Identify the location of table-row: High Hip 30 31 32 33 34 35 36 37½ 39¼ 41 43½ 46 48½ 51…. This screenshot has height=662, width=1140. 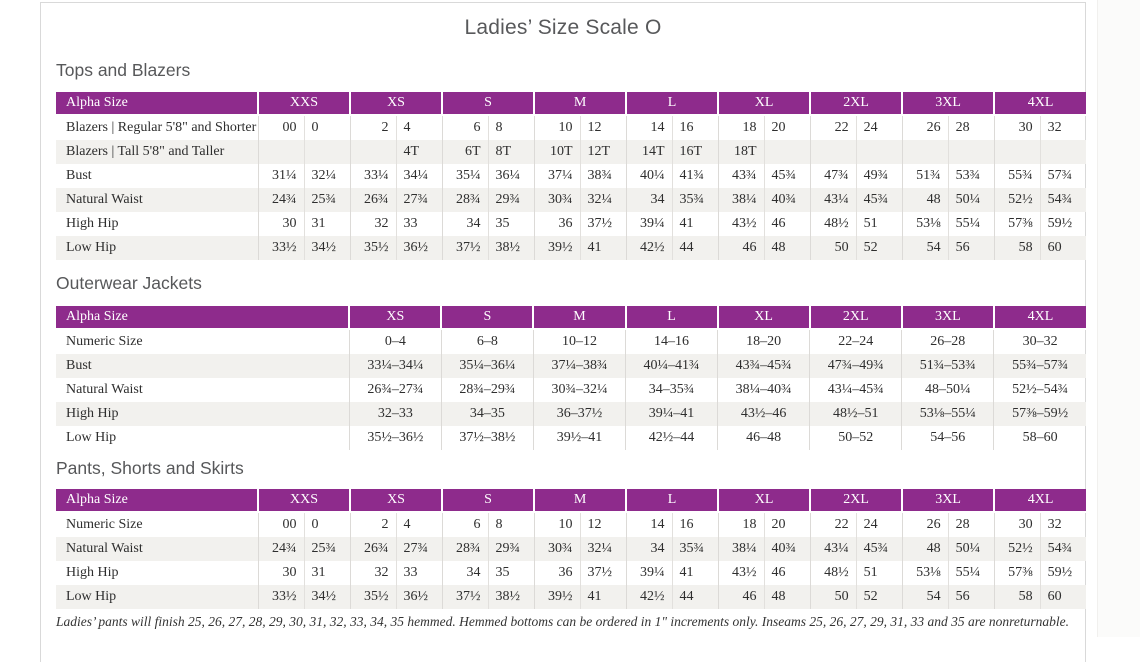
(571, 573).